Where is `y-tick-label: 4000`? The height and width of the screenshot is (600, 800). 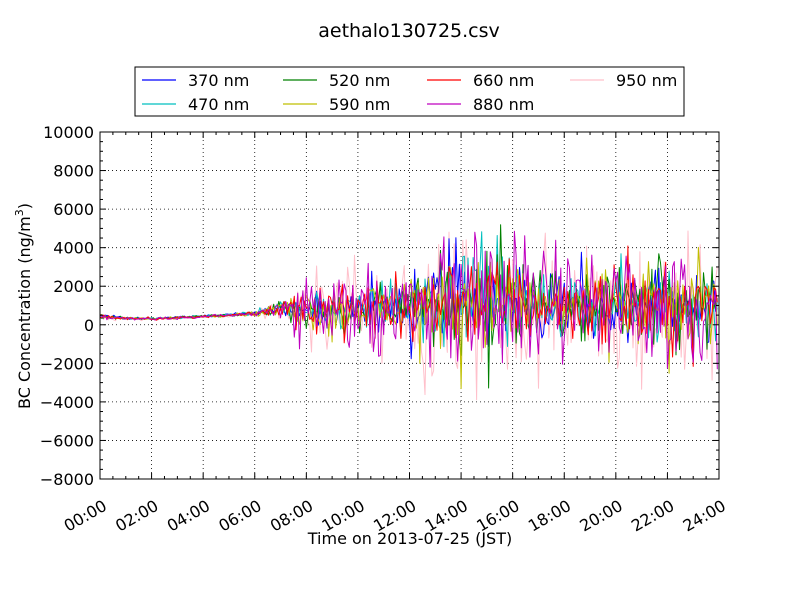 y-tick-label: 4000 is located at coordinates (73, 248).